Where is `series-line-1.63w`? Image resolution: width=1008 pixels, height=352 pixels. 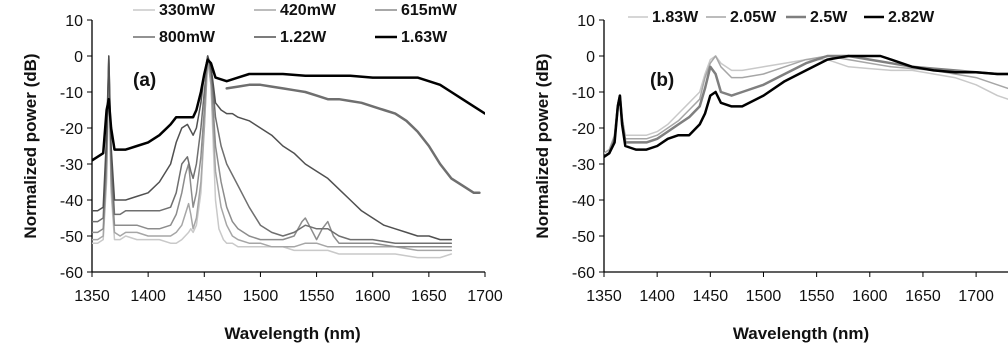 series-line-1.63w is located at coordinates (288, 110).